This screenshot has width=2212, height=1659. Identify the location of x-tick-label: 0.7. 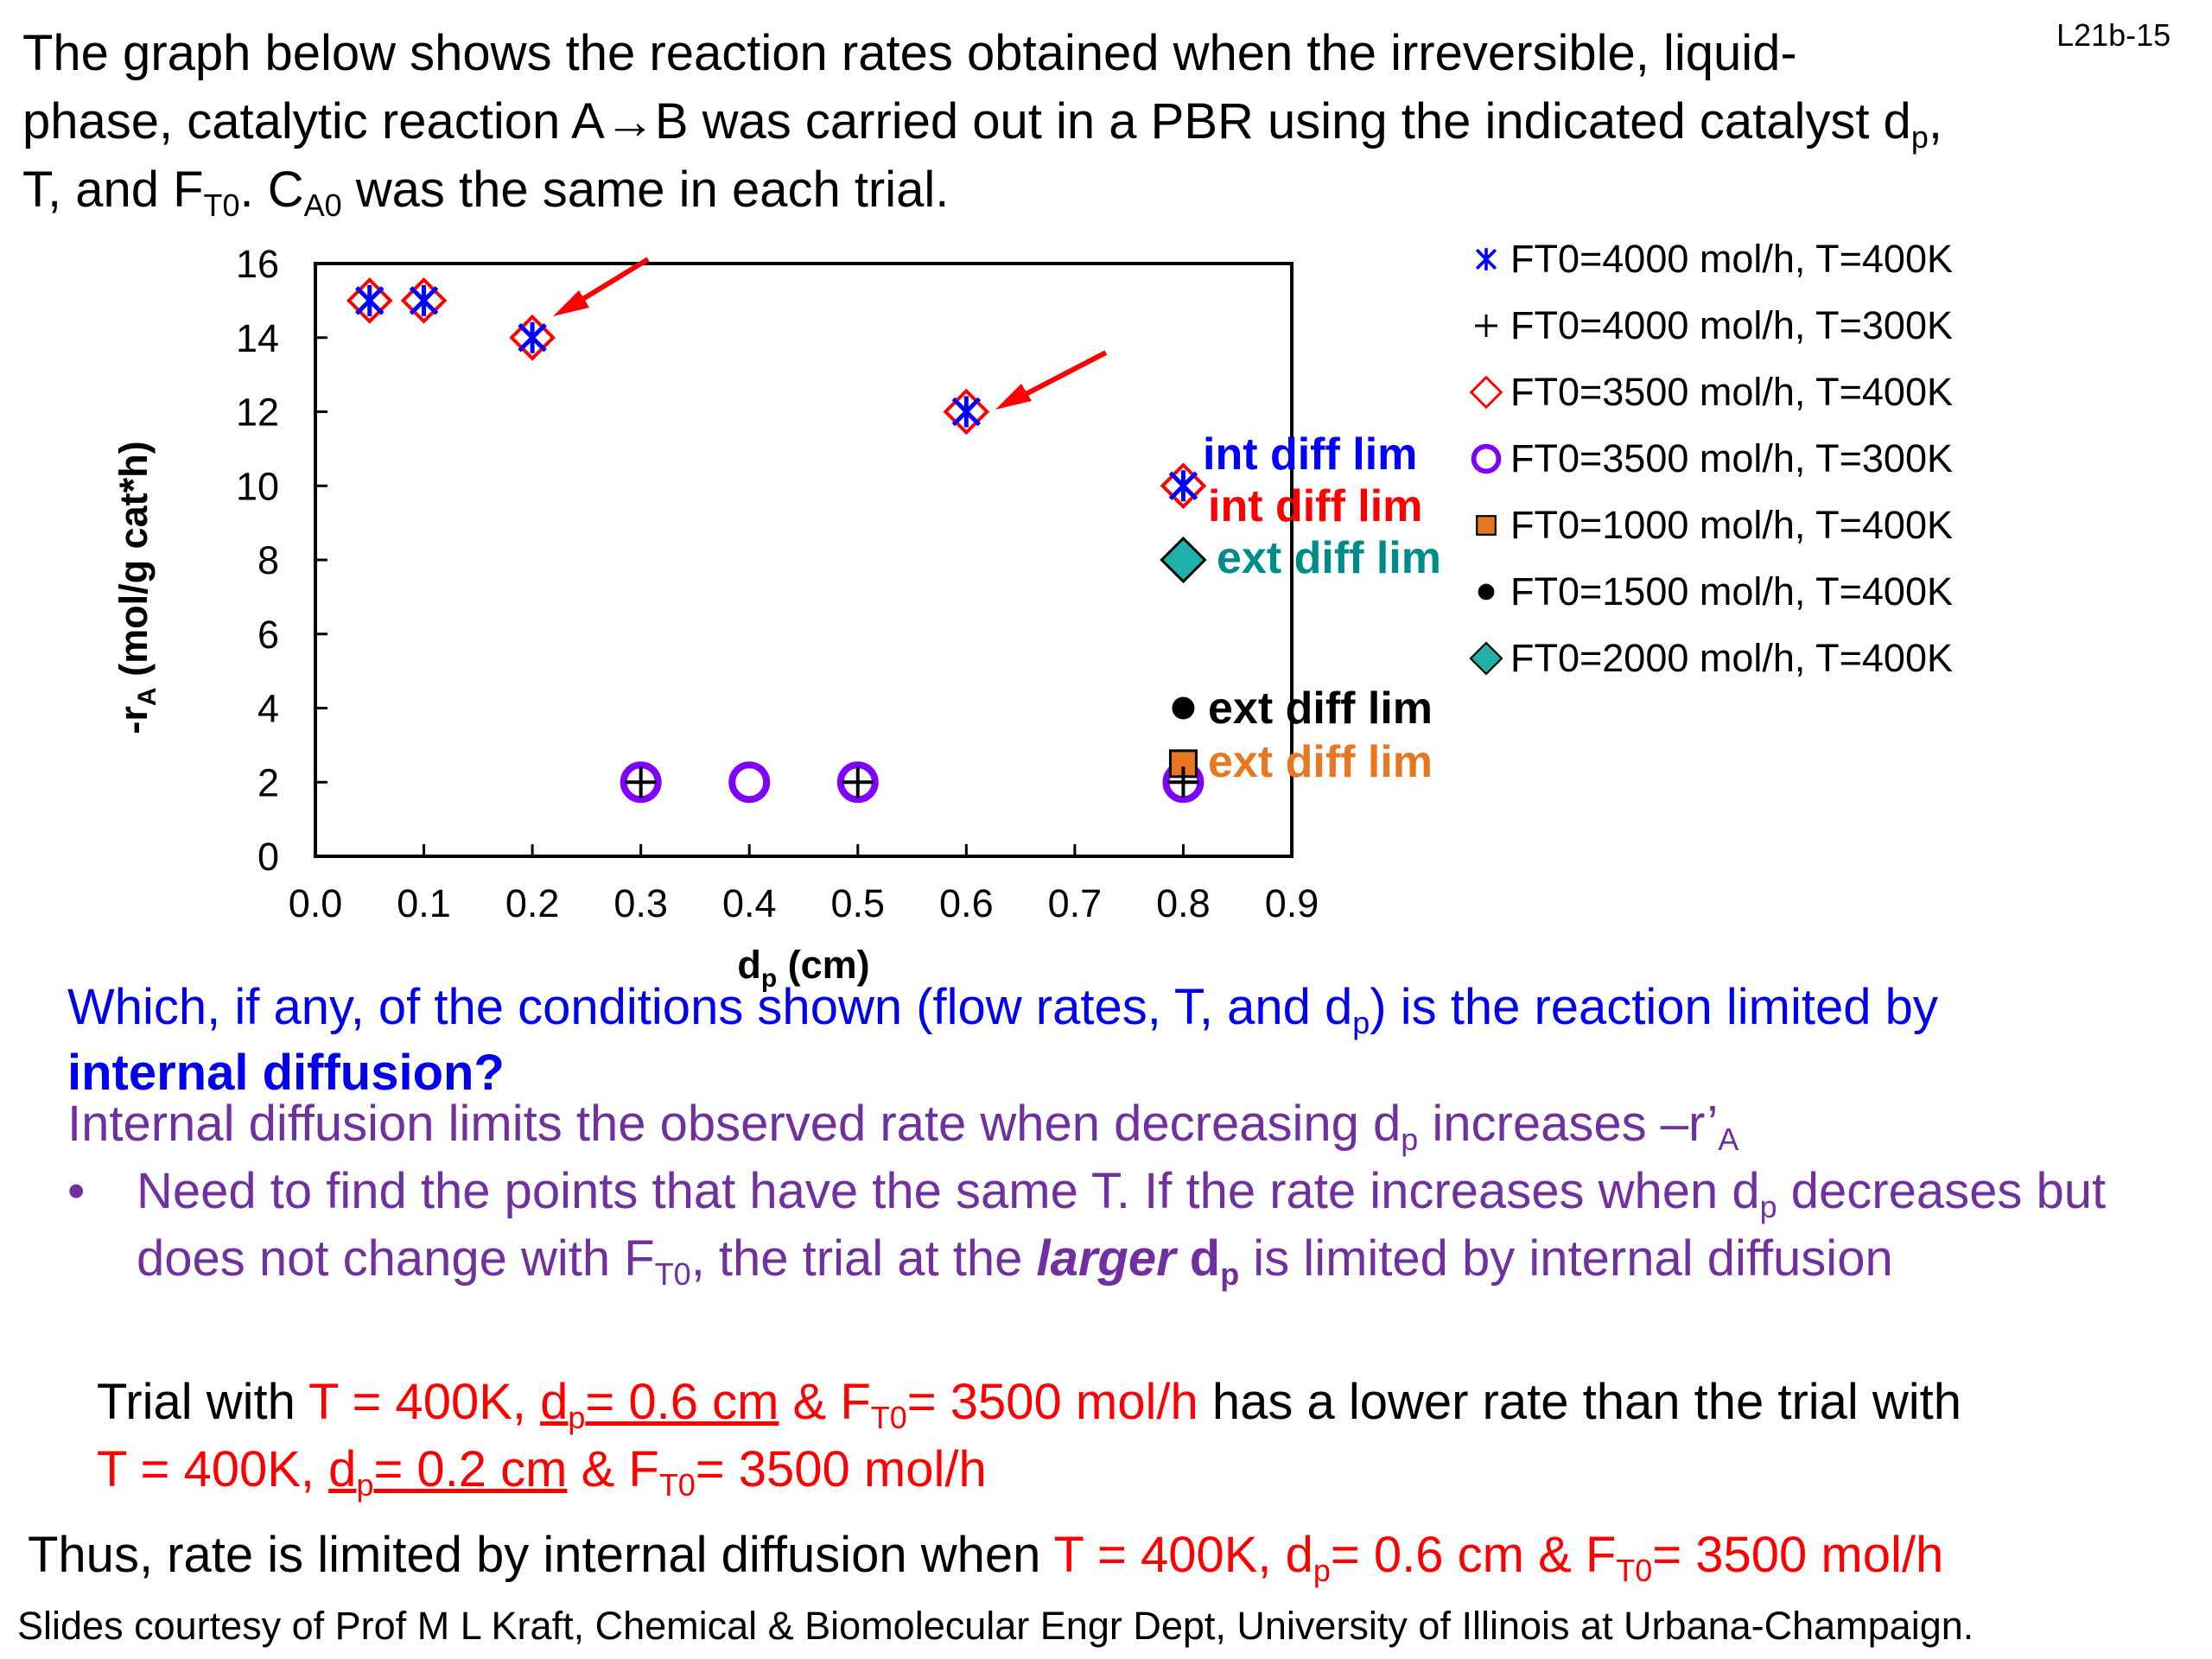
(1075, 903).